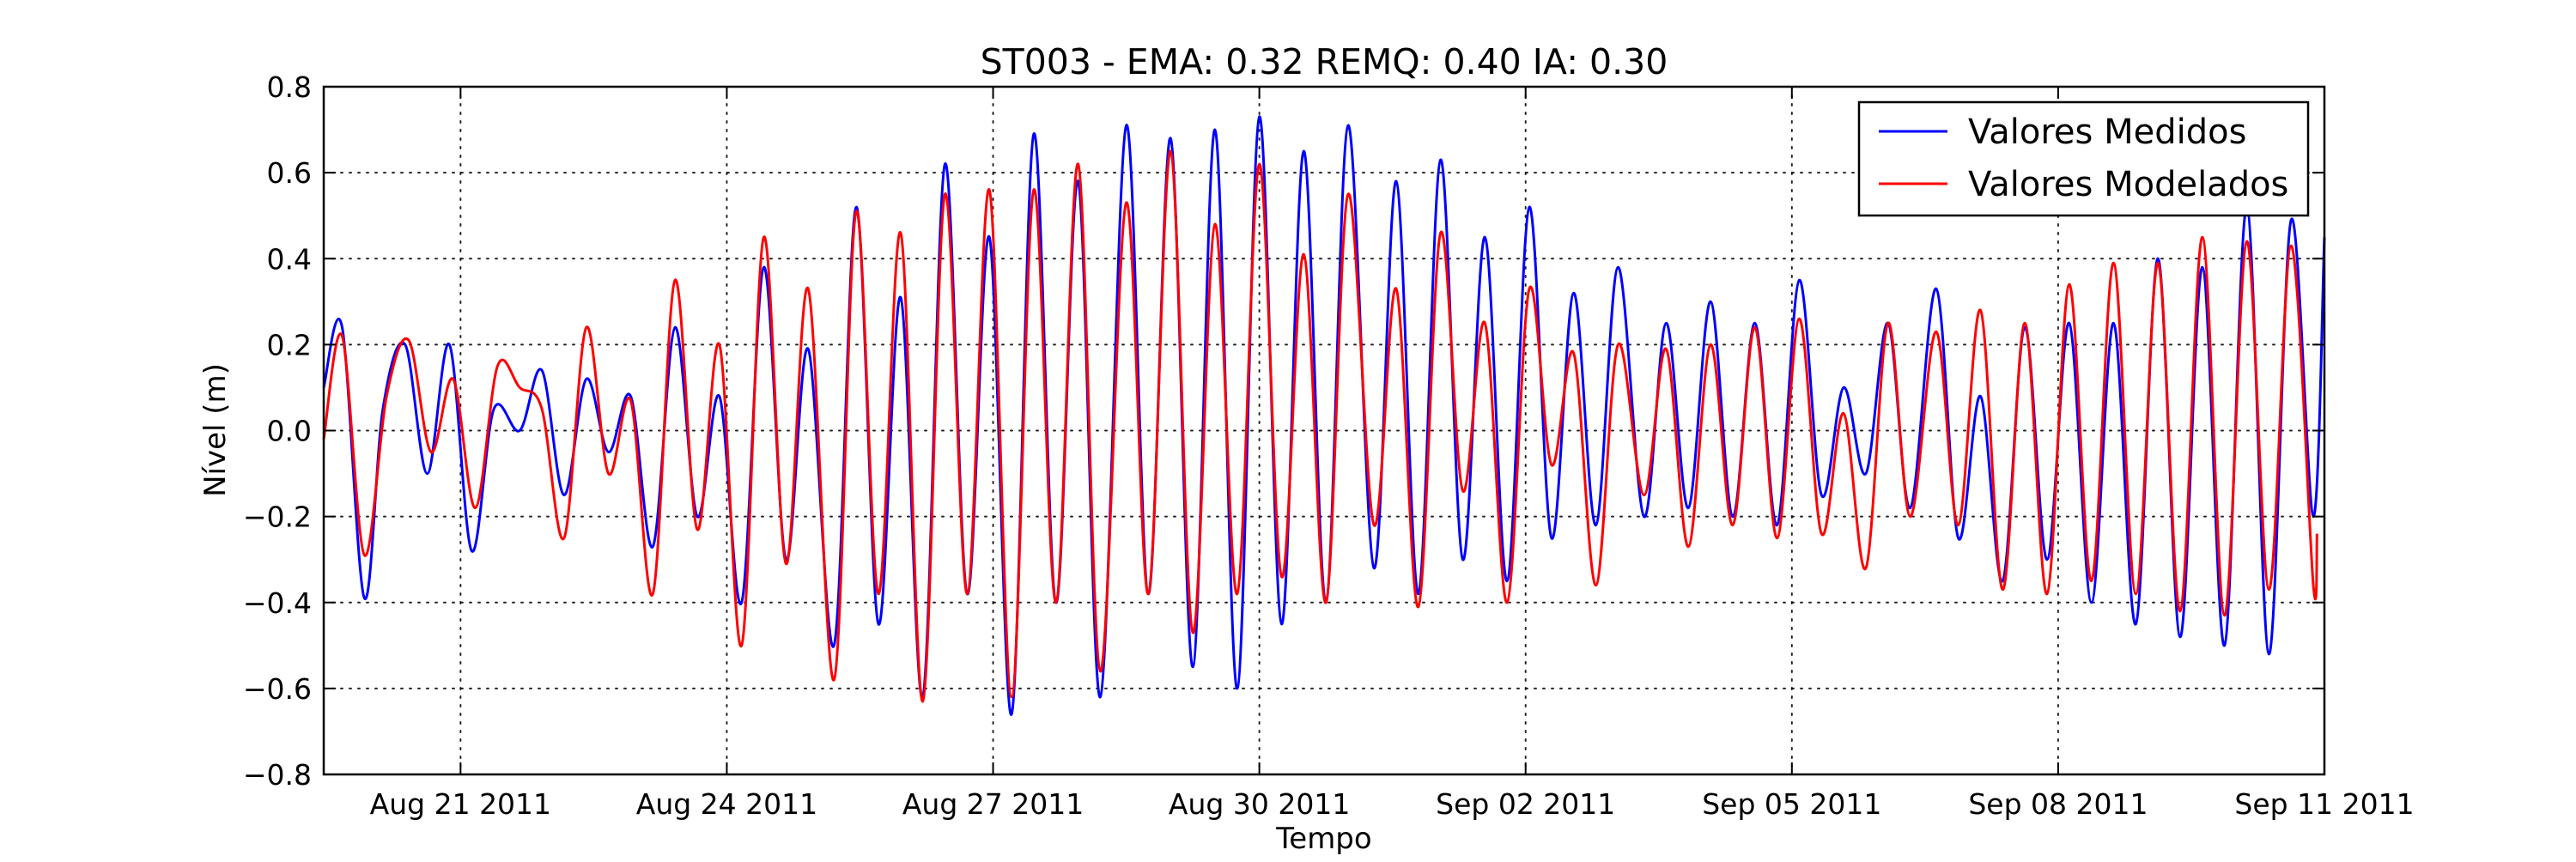 The width and height of the screenshot is (2576, 862). I want to click on y-tick-label: 0.8, so click(290, 87).